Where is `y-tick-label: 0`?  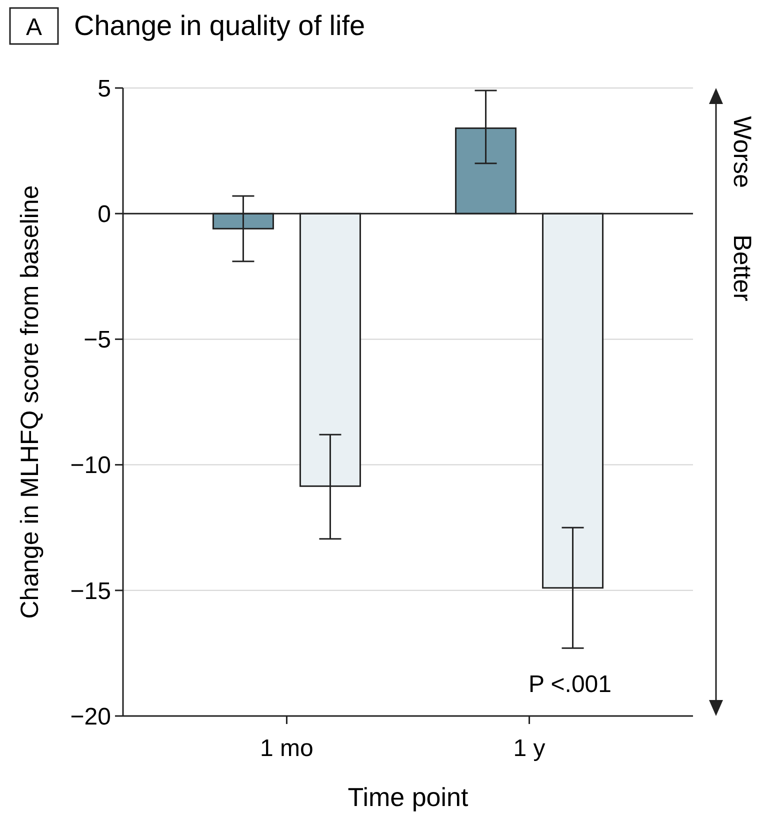 y-tick-label: 0 is located at coordinates (104, 214).